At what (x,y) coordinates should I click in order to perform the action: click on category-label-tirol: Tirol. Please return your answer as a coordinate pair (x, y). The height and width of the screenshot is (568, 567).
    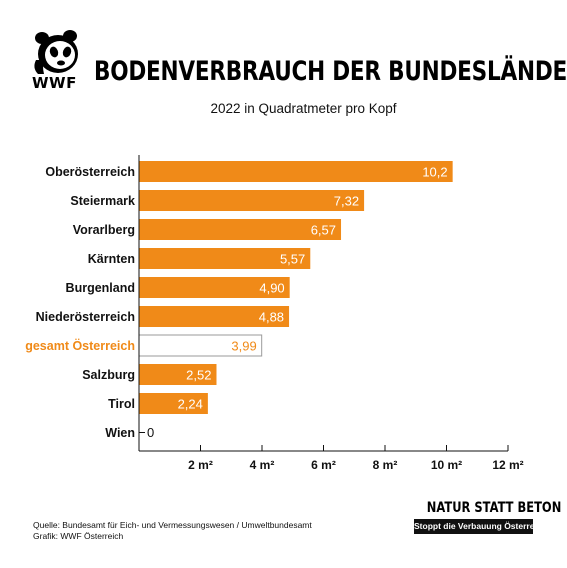
    Looking at the image, I should click on (121, 404).